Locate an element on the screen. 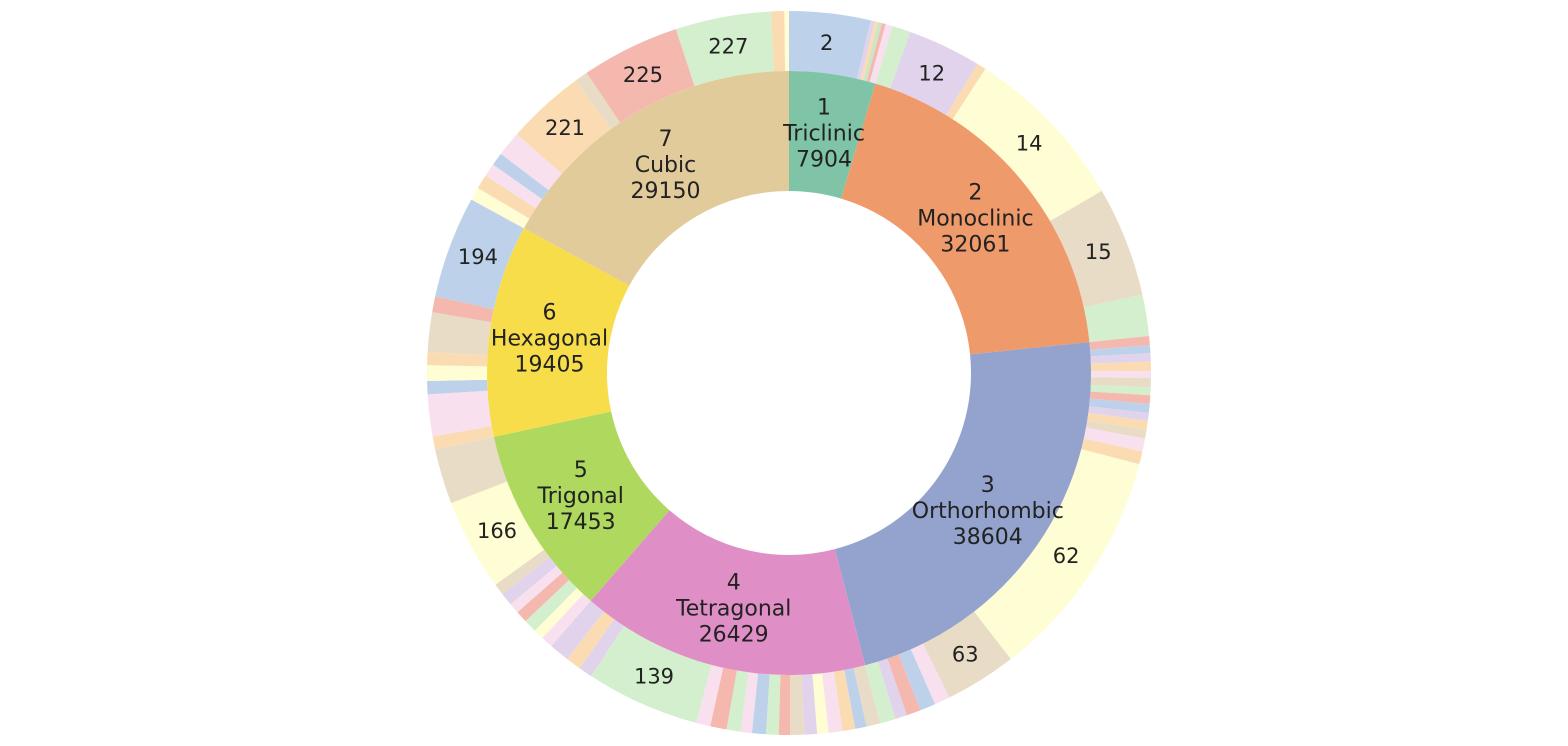 This screenshot has height=746, width=1568. crystal-system-label-tetragonal: 4 Tetragonal 26429 is located at coordinates (733, 608).